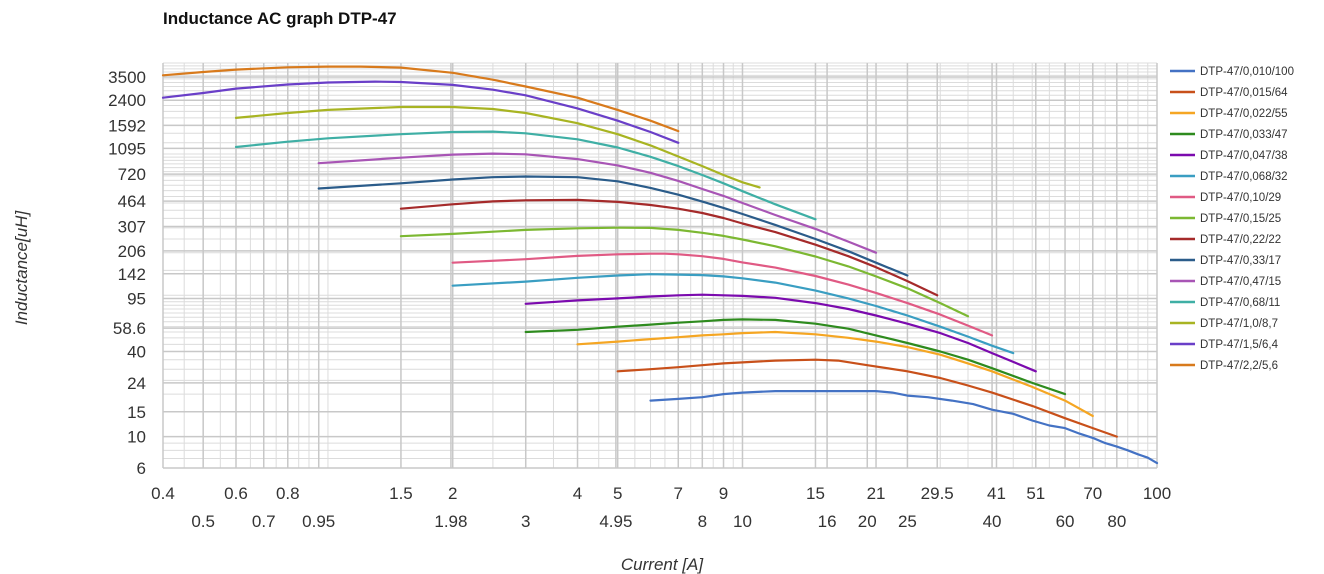 The image size is (1324, 574). What do you see at coordinates (127, 148) in the screenshot?
I see `y-tick-label: 1095` at bounding box center [127, 148].